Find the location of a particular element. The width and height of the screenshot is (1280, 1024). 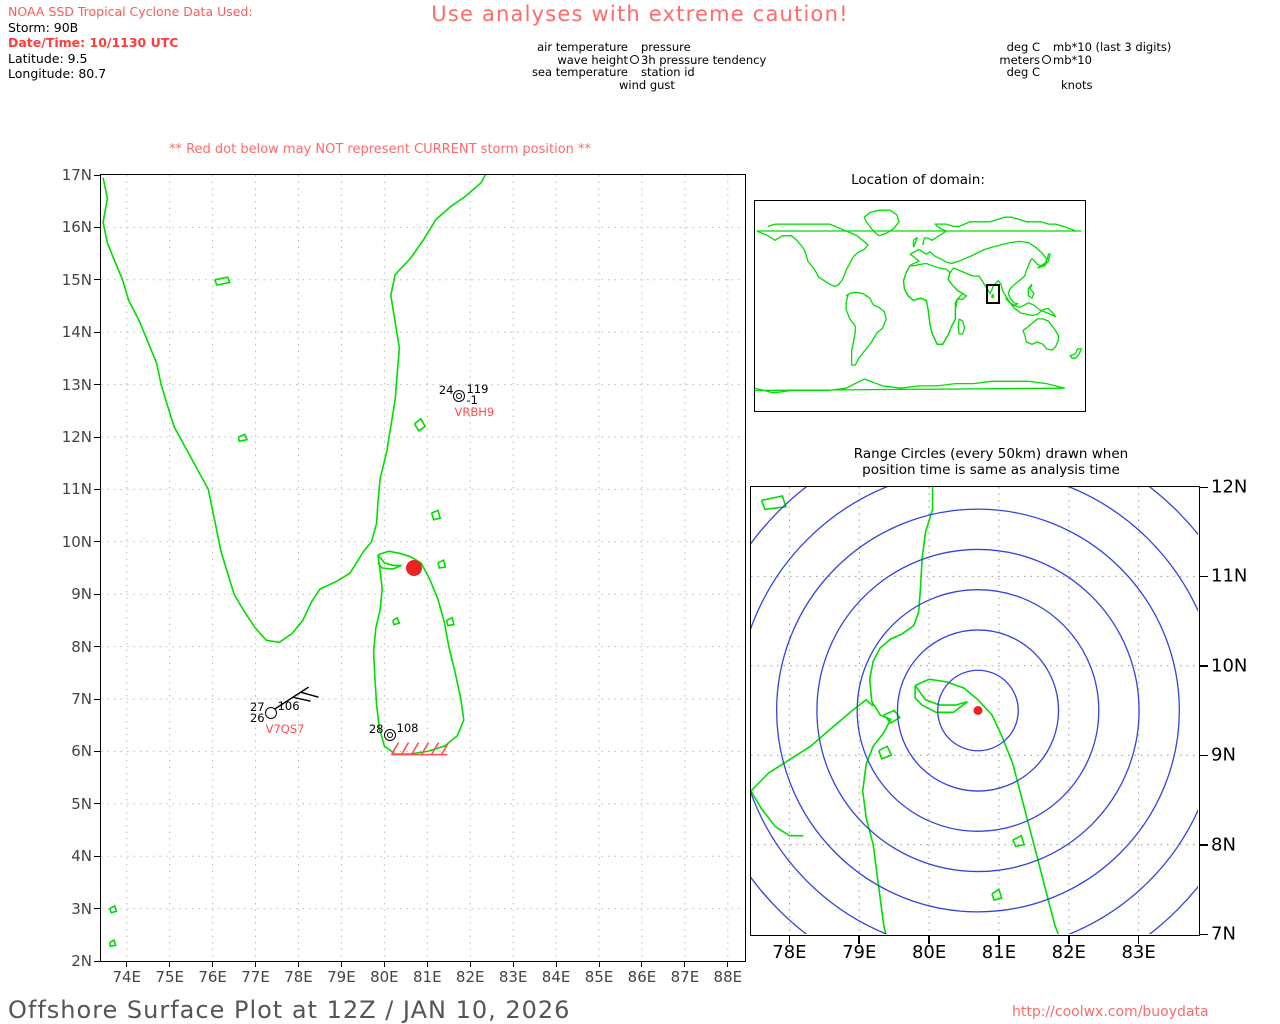

station-pressure: 106 is located at coordinates (288, 706).